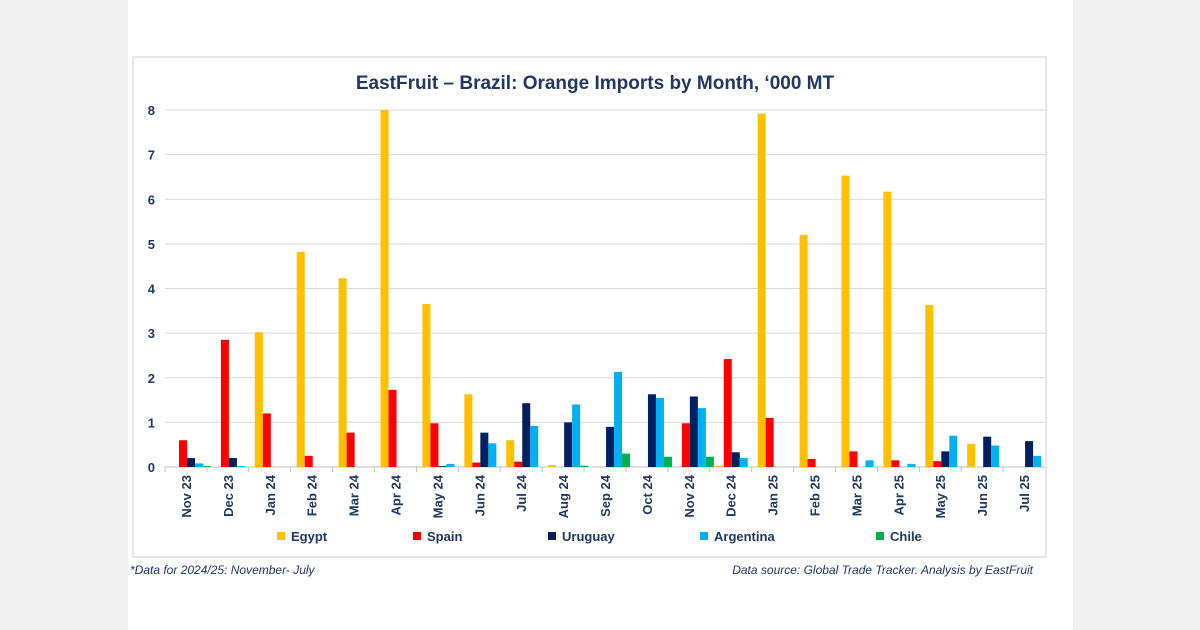  Describe the element at coordinates (354, 495) in the screenshot. I see `x-tick-label: Mar 24` at that location.